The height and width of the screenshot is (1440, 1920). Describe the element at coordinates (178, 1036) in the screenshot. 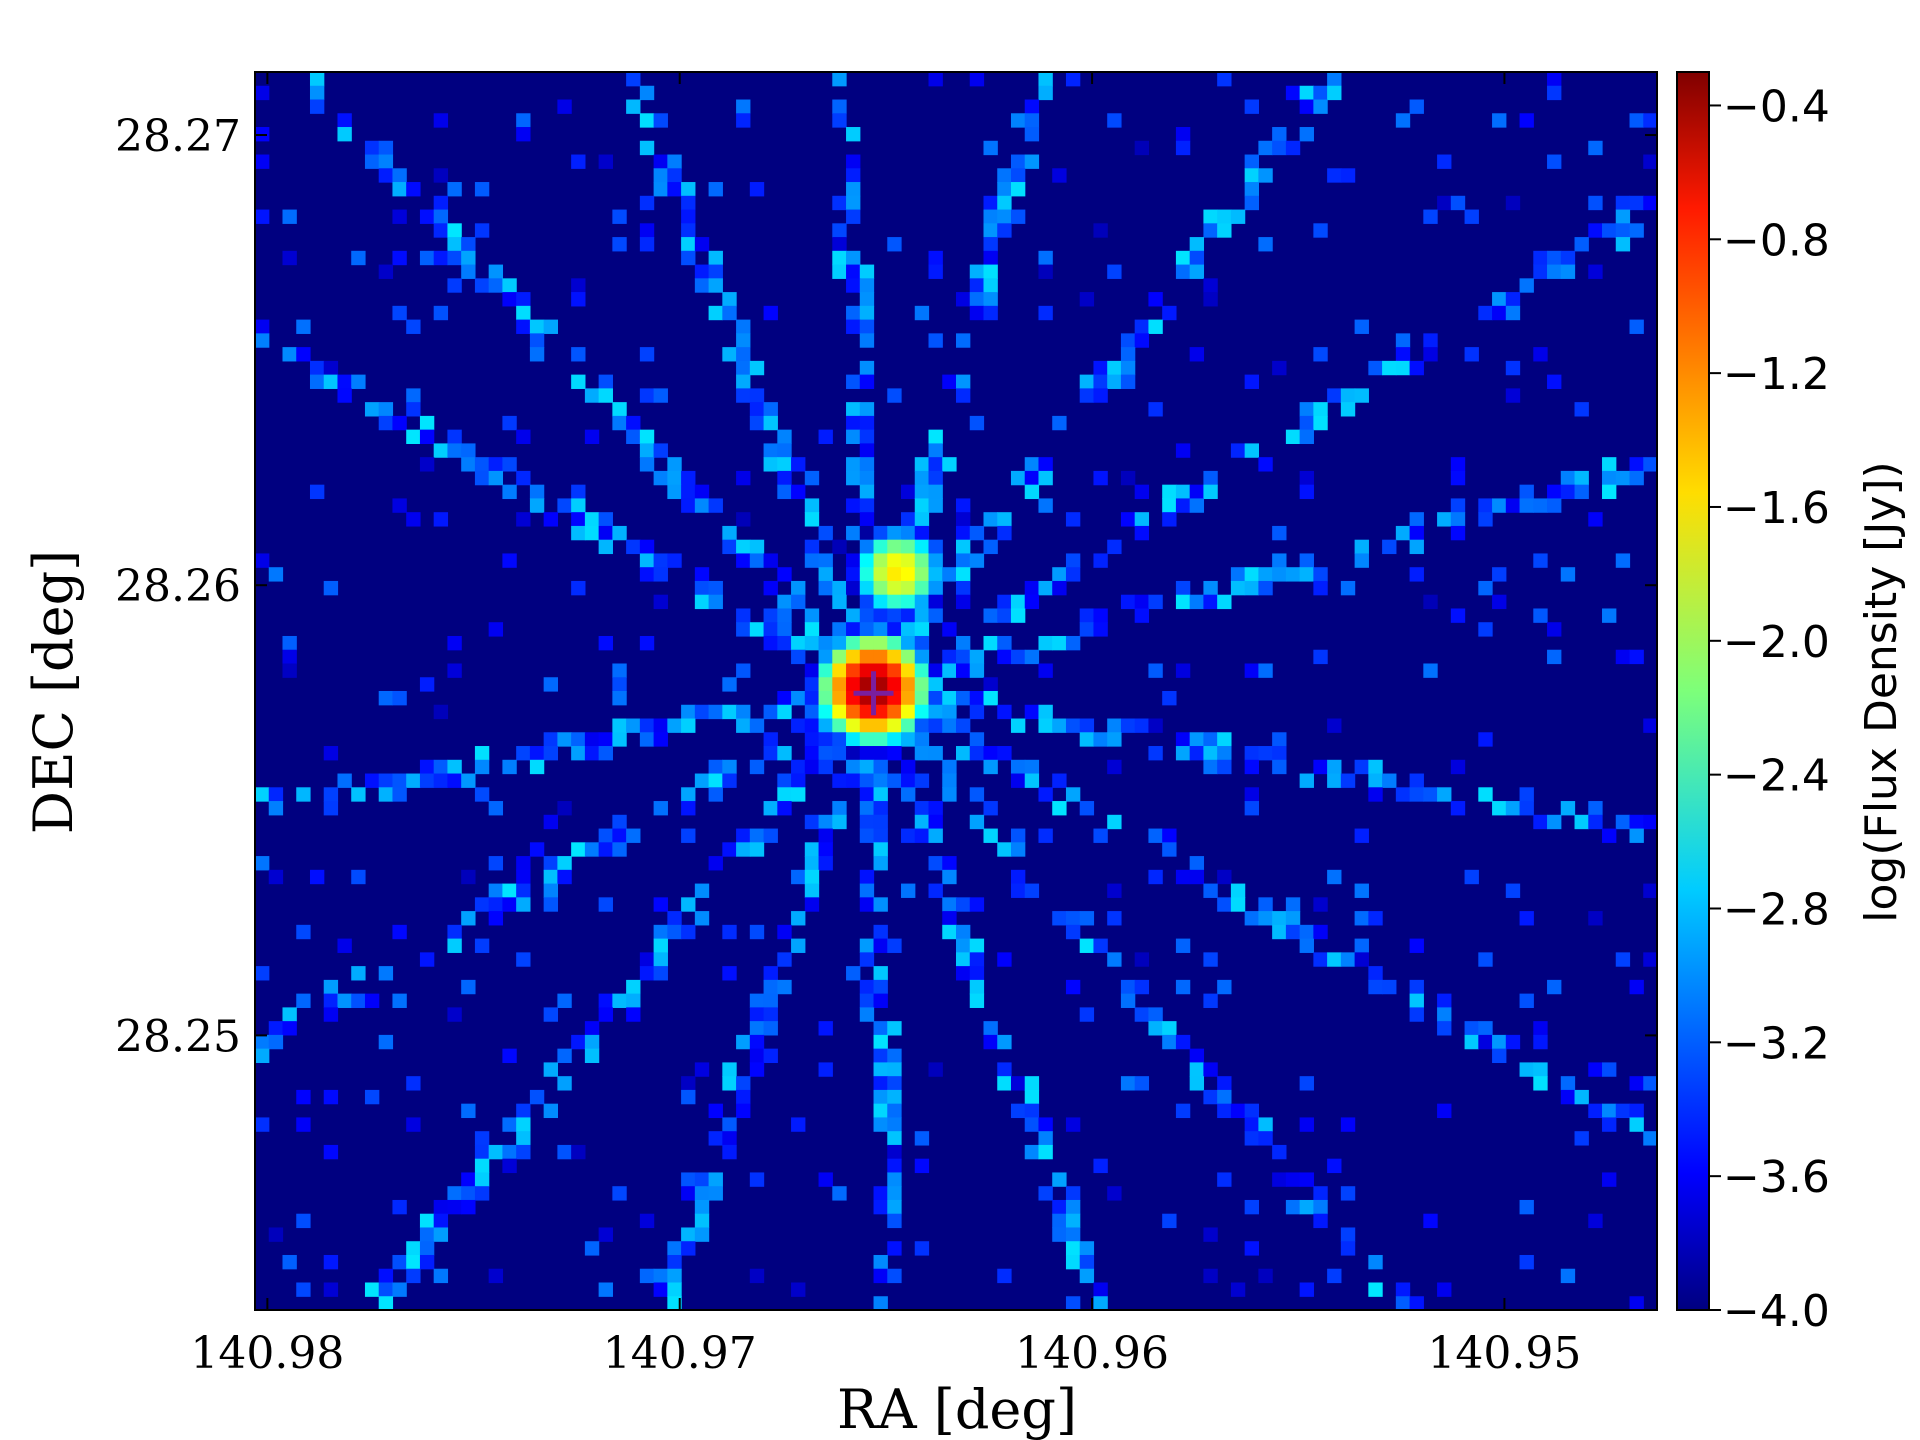

I see `y-tick-label: 28.25` at that location.